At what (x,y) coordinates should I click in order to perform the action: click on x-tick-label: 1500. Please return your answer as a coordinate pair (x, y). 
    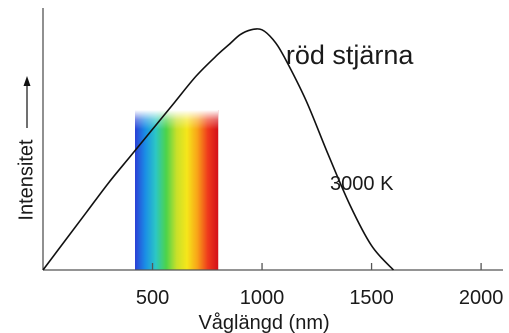
    Looking at the image, I should click on (371, 298).